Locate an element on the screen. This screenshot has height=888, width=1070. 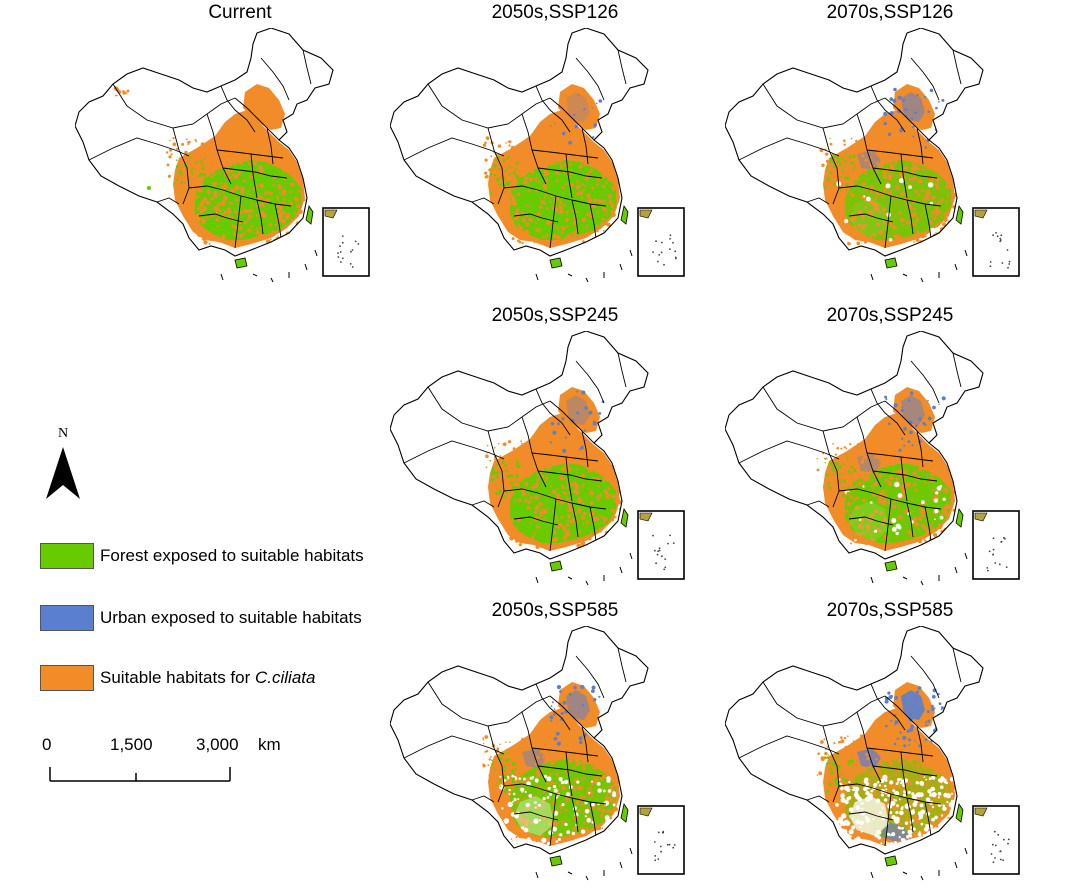
scale-bar-line is located at coordinates (140, 774).